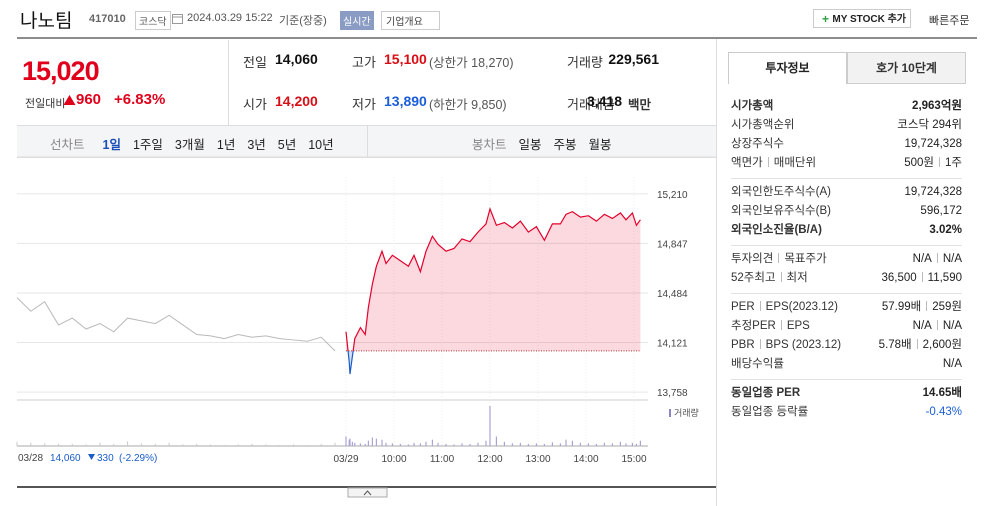  What do you see at coordinates (757, 364) in the screenshot?
I see `info-label: 배당수익률` at bounding box center [757, 364].